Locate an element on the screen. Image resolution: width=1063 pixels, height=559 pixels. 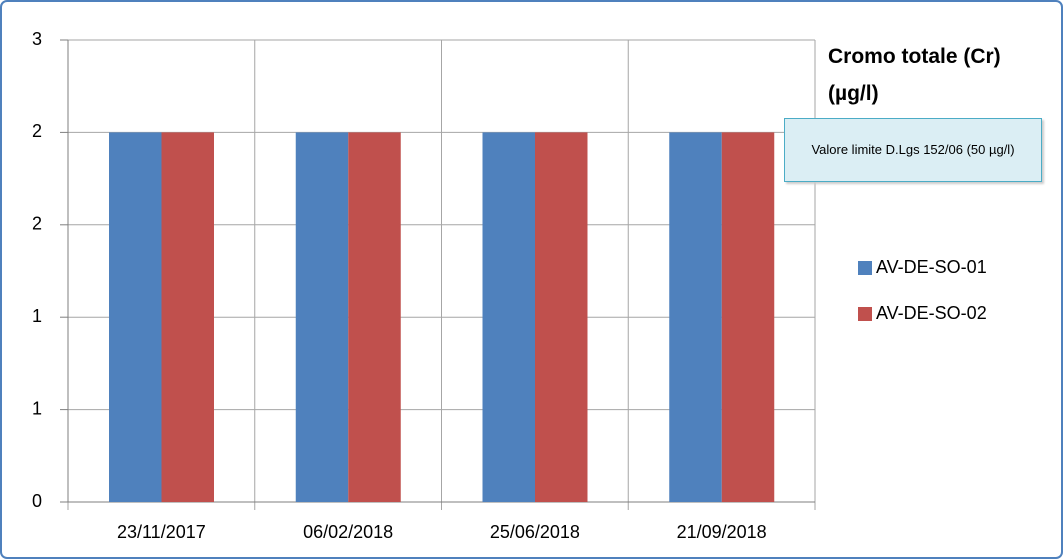
x-tick-label: 25/06/2018 is located at coordinates (535, 532).